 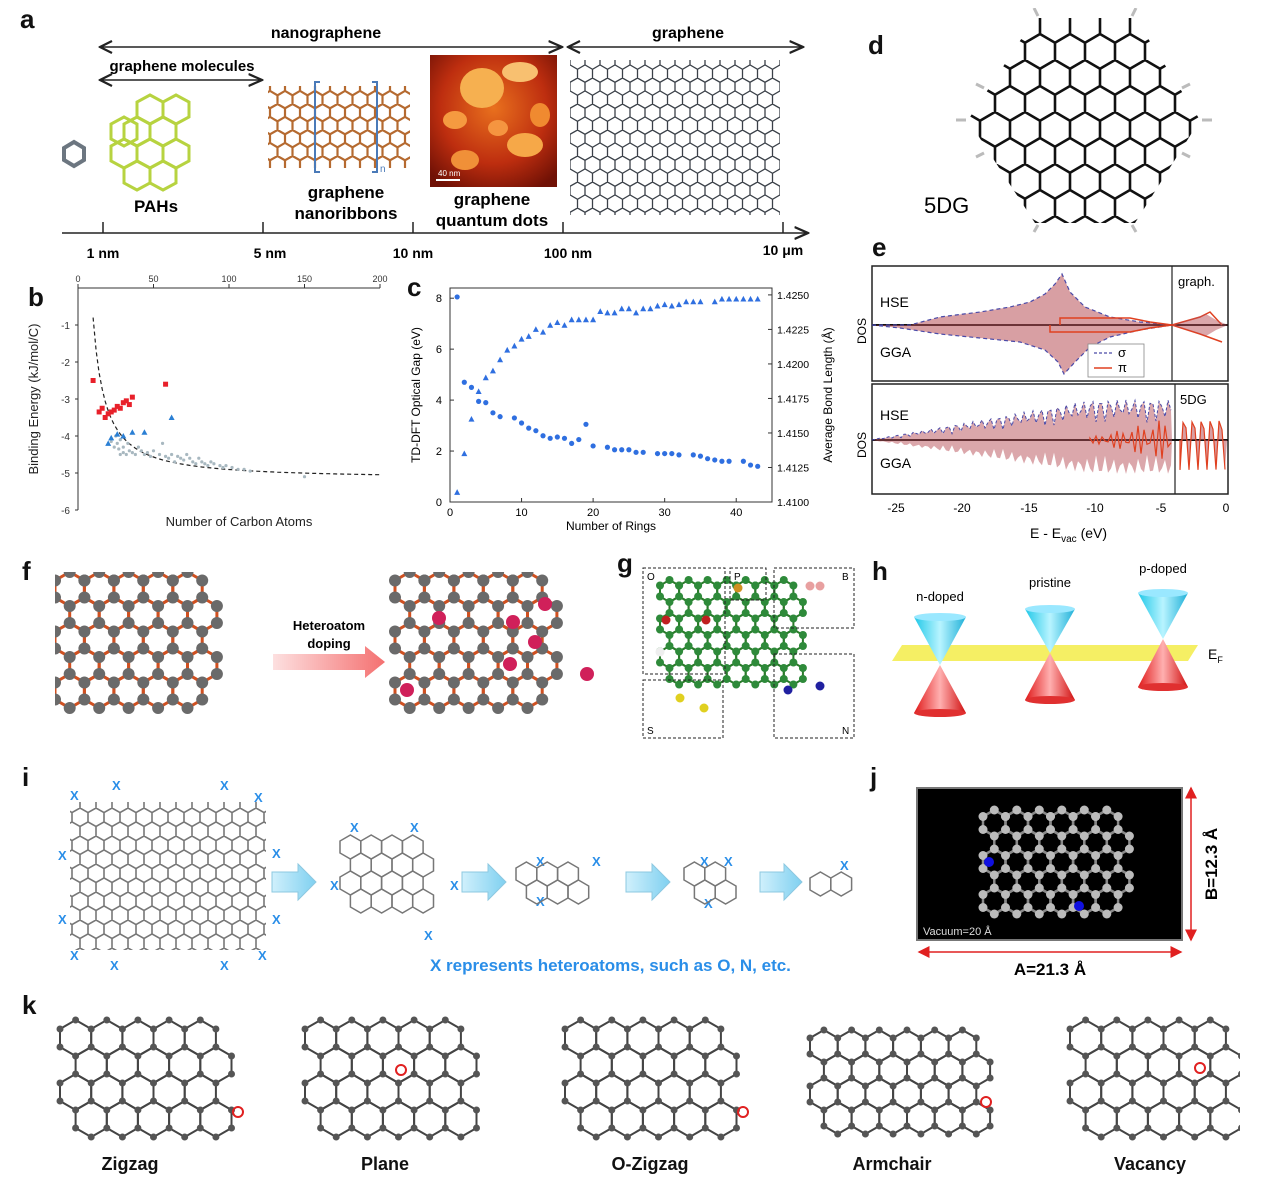 What do you see at coordinates (304, 279) in the screenshot?
I see `b-xtick-label: 150` at bounding box center [304, 279].